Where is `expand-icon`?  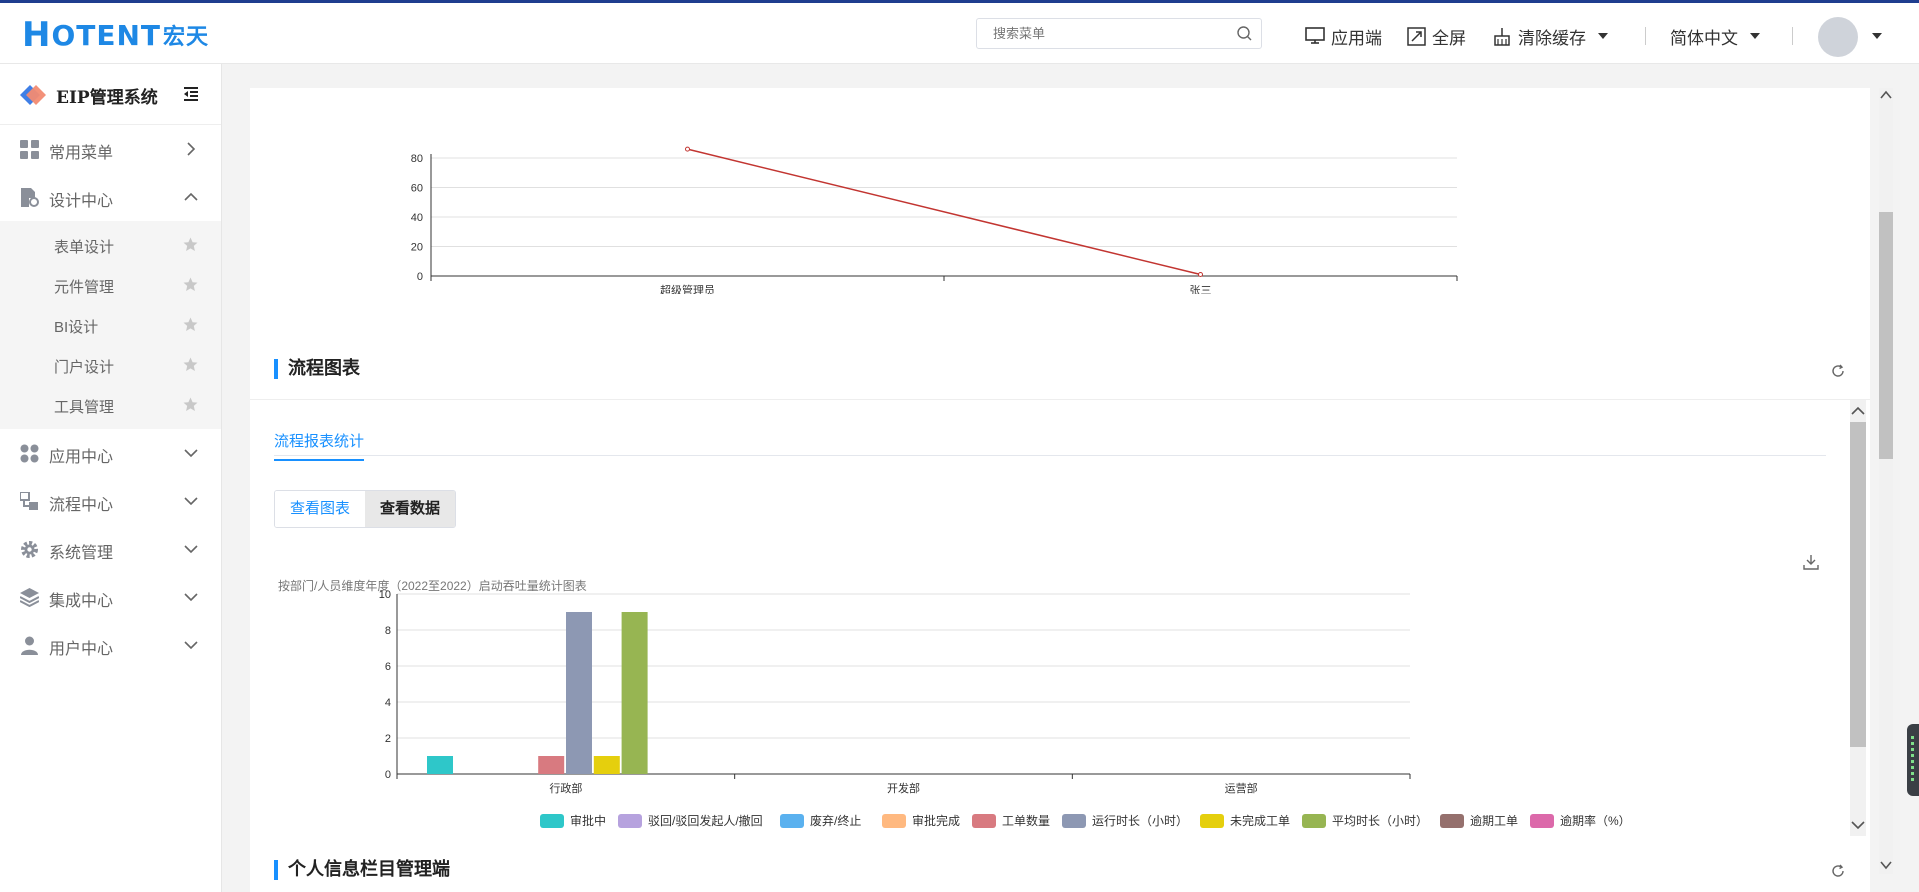
expand-icon is located at coordinates (1416, 36).